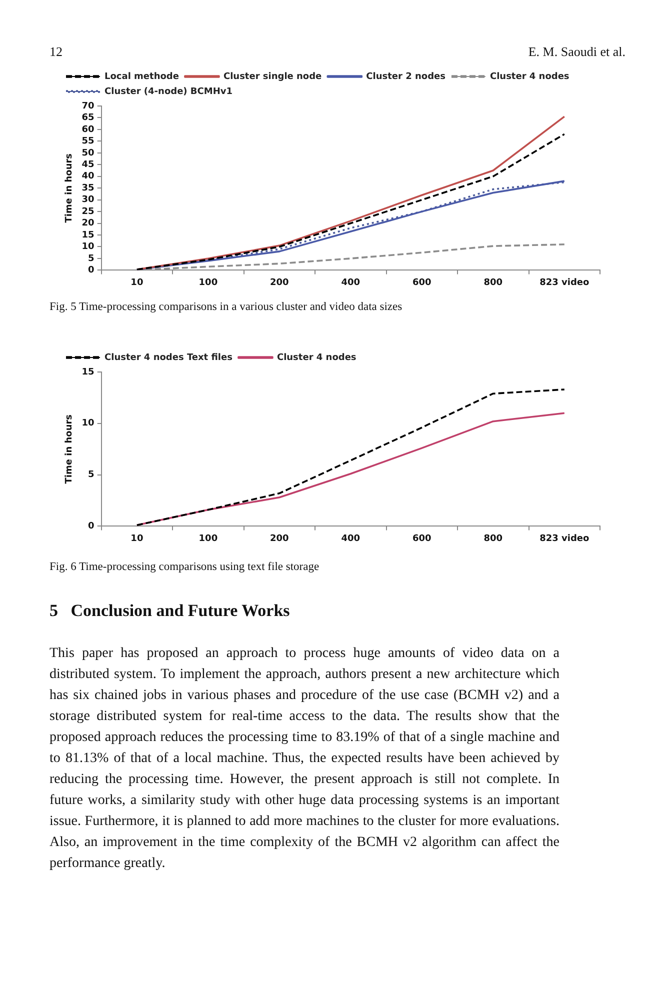  Describe the element at coordinates (87, 188) in the screenshot. I see `y-tick-label: 35` at that location.